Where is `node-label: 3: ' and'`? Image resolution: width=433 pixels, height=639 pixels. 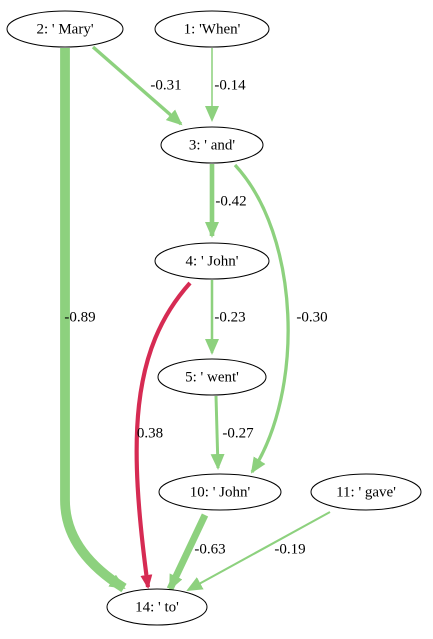 node-label: 3: ' and' is located at coordinates (212, 145).